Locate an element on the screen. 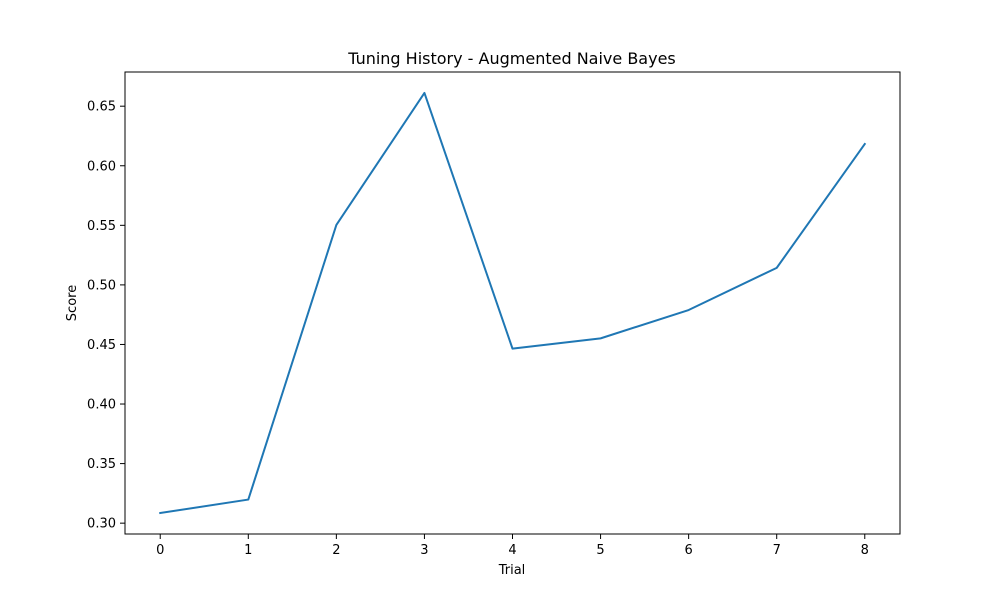 The width and height of the screenshot is (1000, 600). y-tick-label: 0.65 is located at coordinates (101, 107).